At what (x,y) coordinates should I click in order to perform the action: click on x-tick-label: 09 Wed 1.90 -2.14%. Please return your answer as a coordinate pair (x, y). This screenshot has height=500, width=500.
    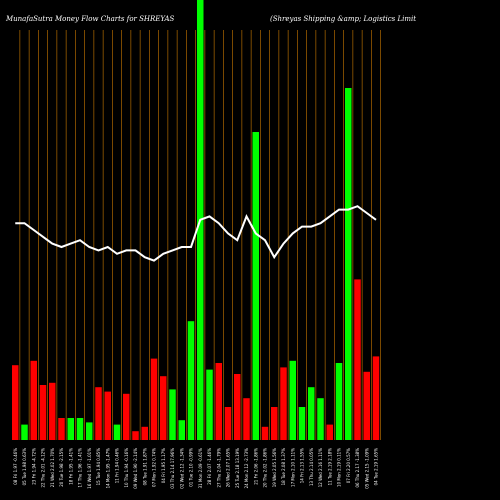
    Looking at the image, I should click on (135, 468).